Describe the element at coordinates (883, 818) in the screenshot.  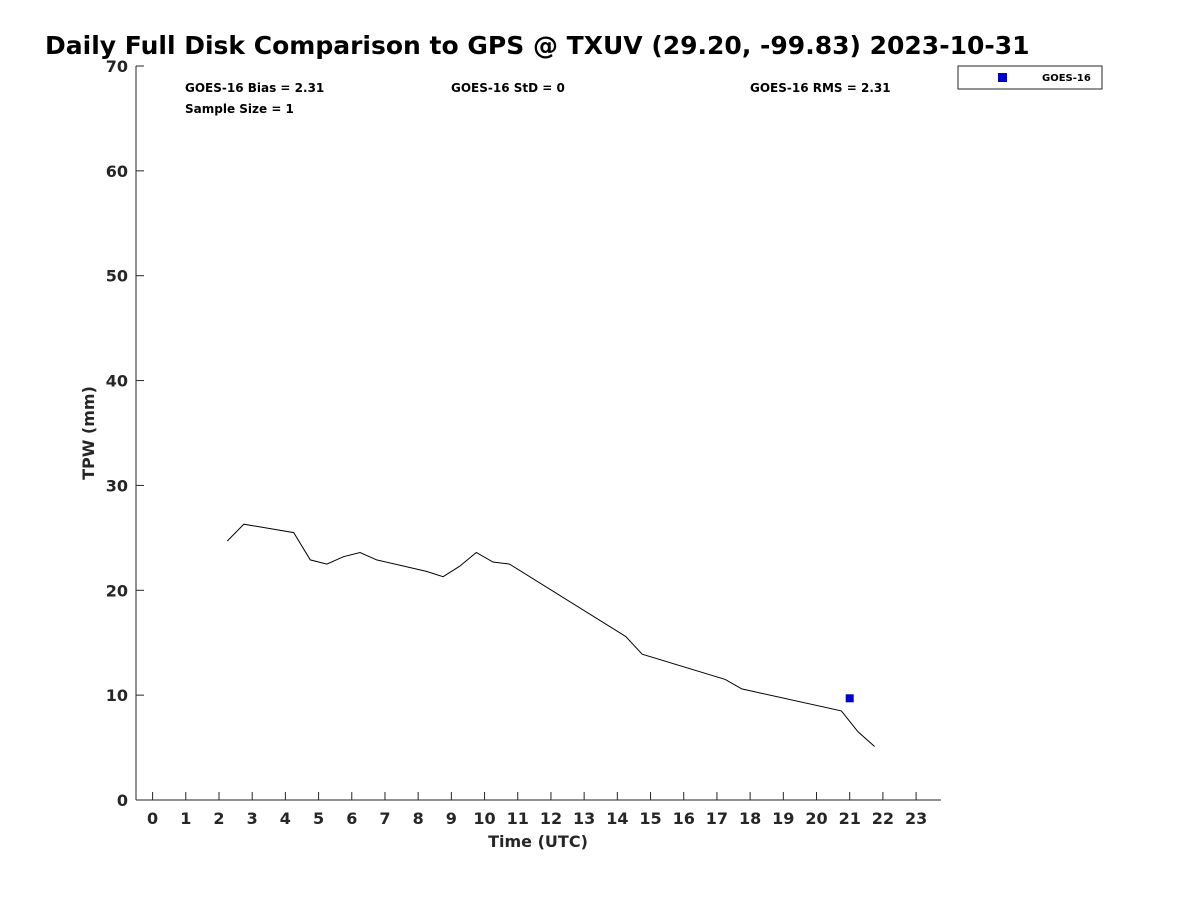
I see `x-tick-label: 22` at that location.